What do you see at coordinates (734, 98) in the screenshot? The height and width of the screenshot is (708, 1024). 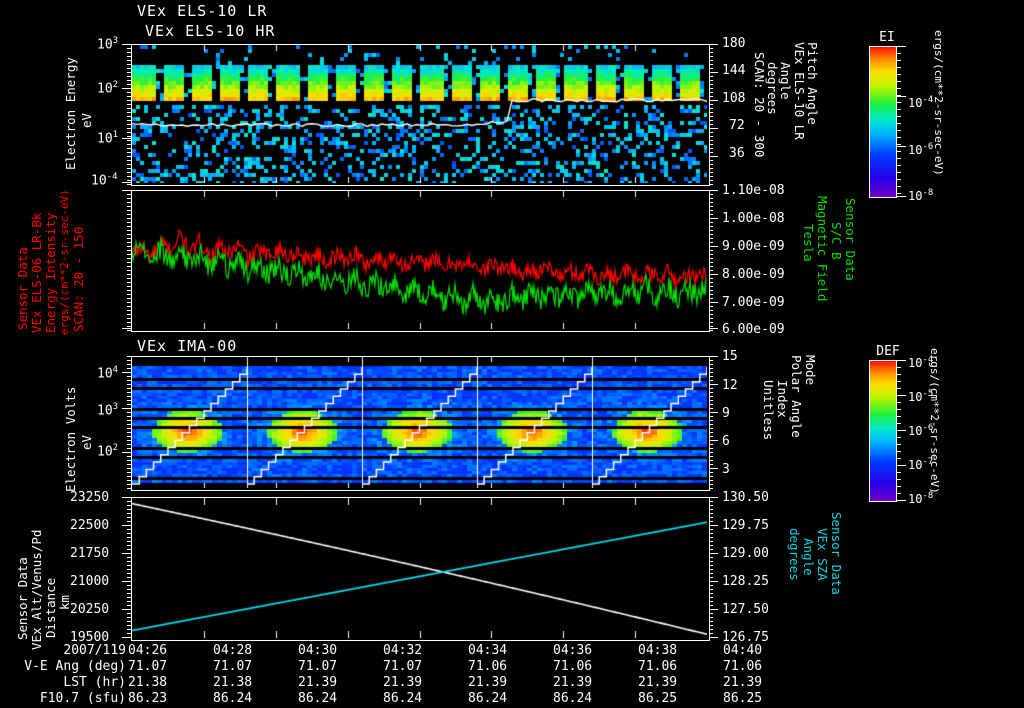 I see `panel1-y2tick-108: 108` at bounding box center [734, 98].